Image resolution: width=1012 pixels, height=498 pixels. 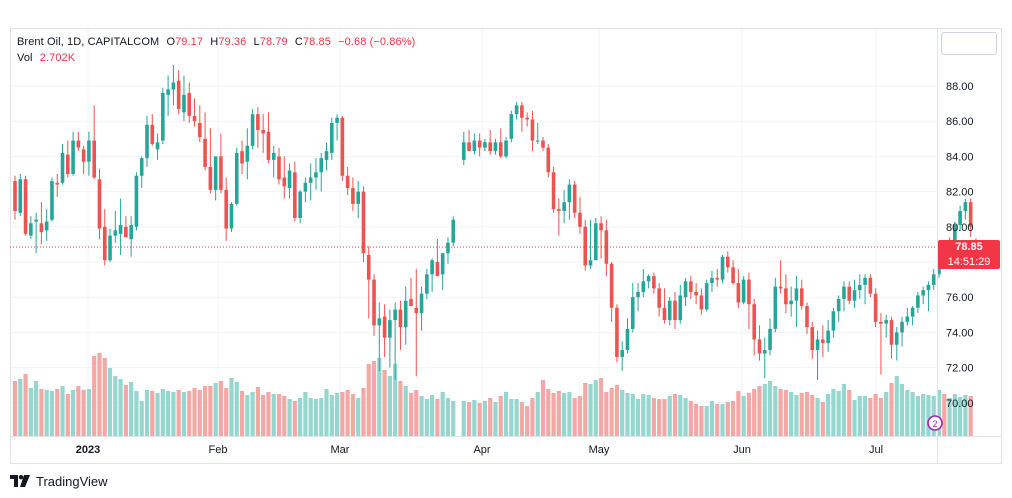 I want to click on price-tick-label: 80.00, so click(x=960, y=228).